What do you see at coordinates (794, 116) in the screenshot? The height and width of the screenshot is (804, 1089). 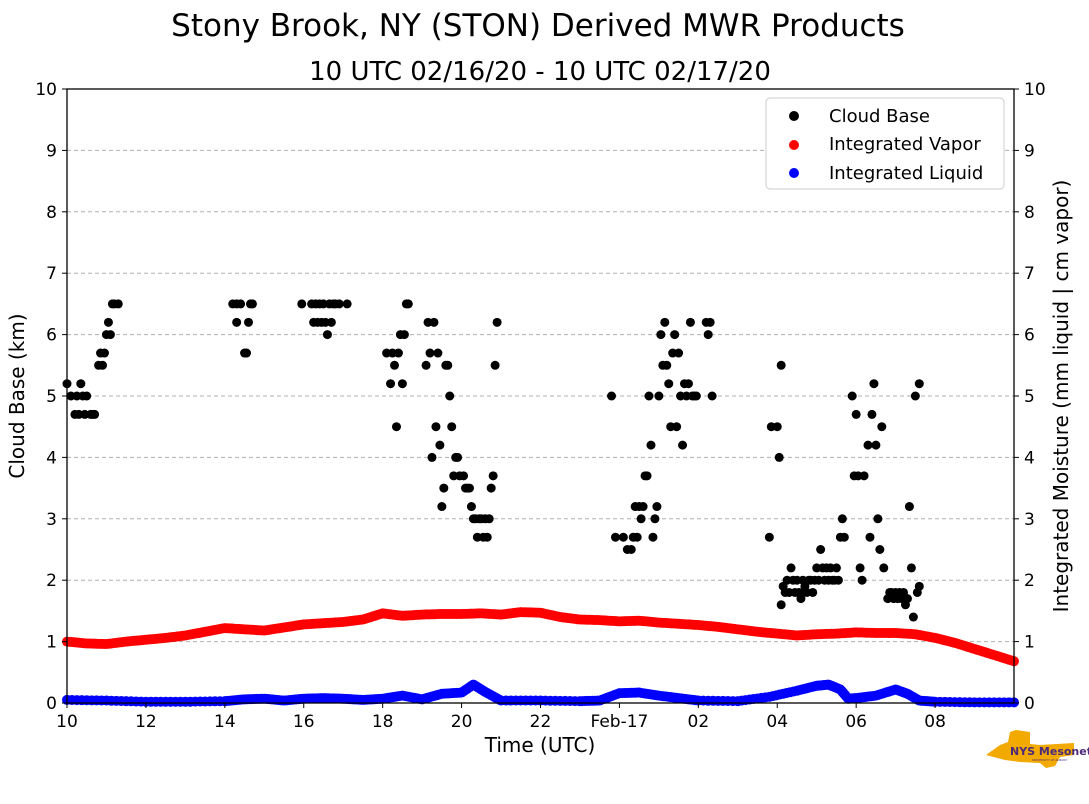 I see `legend-marker-cloud-base` at bounding box center [794, 116].